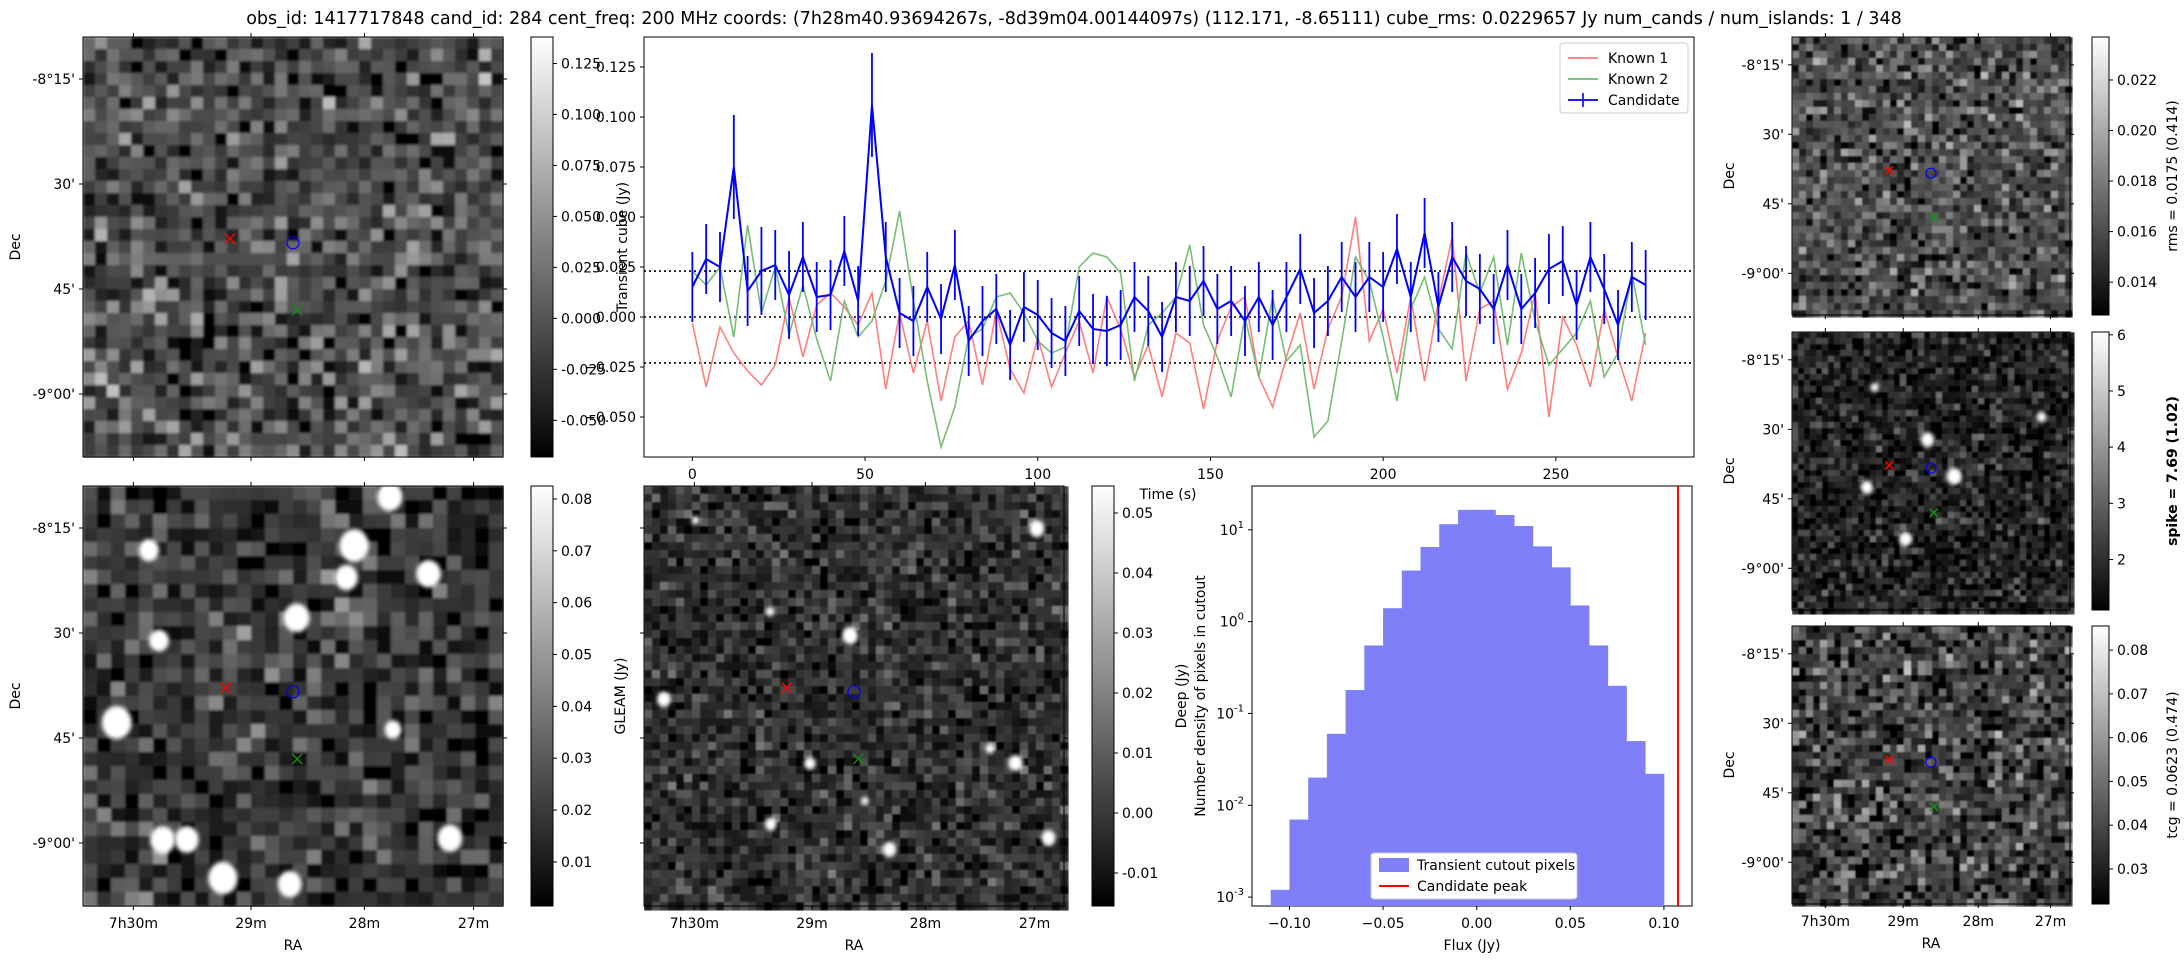  I want to click on y-tick-label: 10⁻², so click(1230, 804).